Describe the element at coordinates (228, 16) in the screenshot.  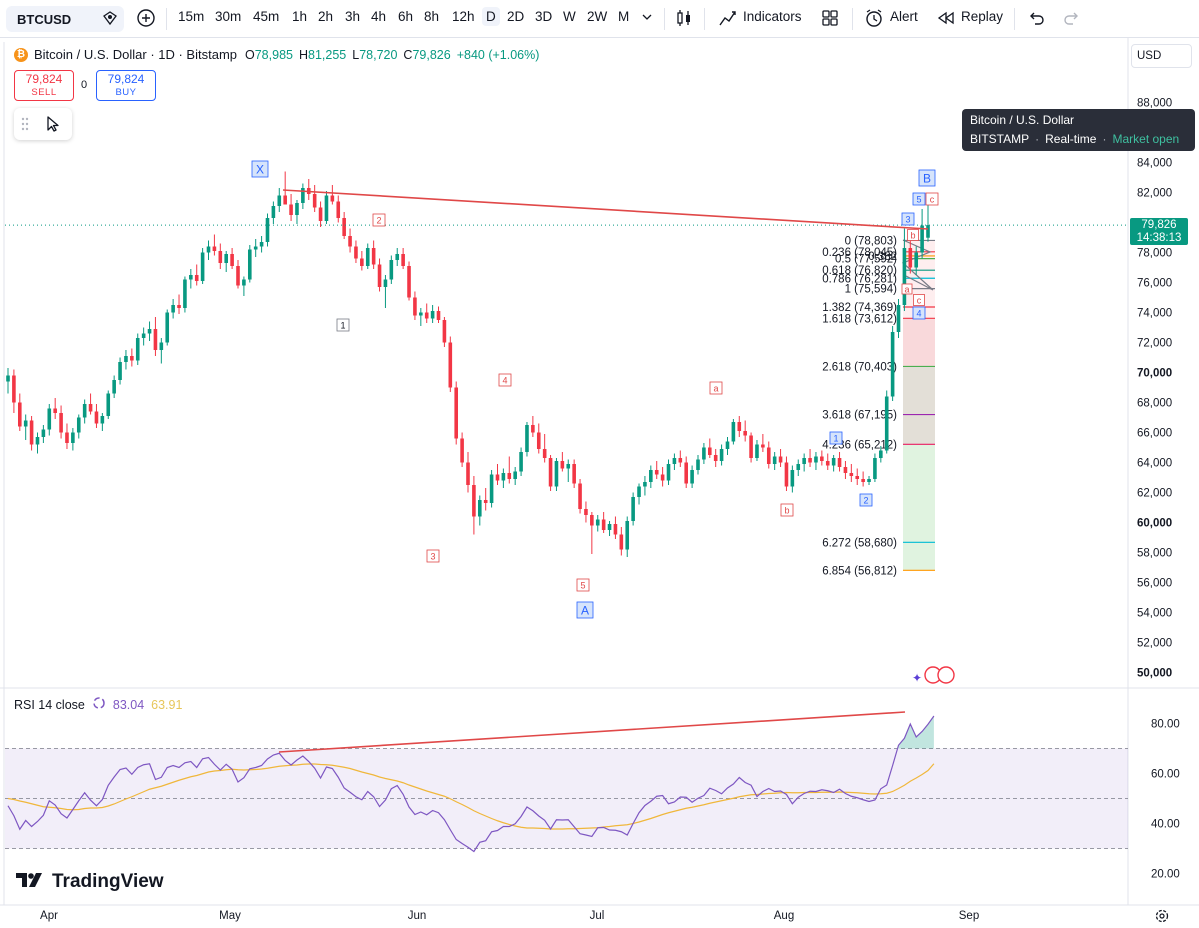
I see `timeframe-30m-button: 30m` at that location.